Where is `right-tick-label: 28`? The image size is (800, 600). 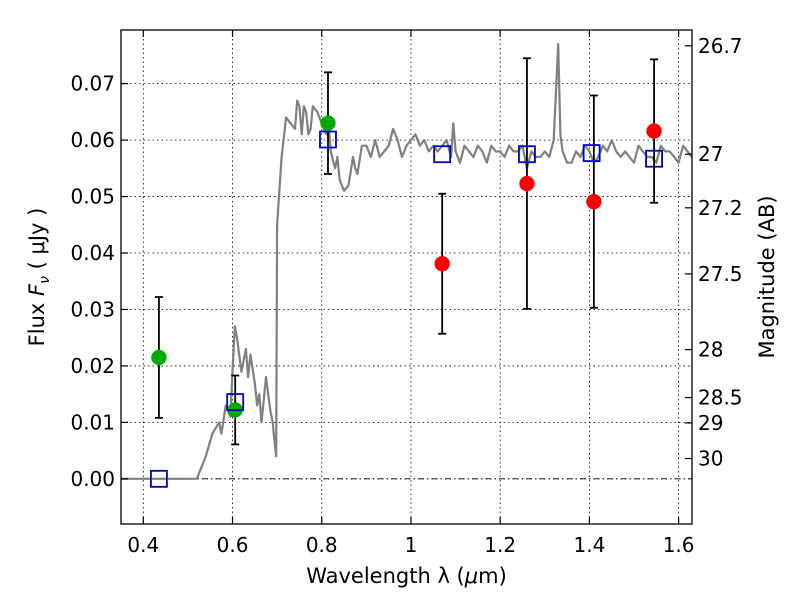 right-tick-label: 28 is located at coordinates (710, 350).